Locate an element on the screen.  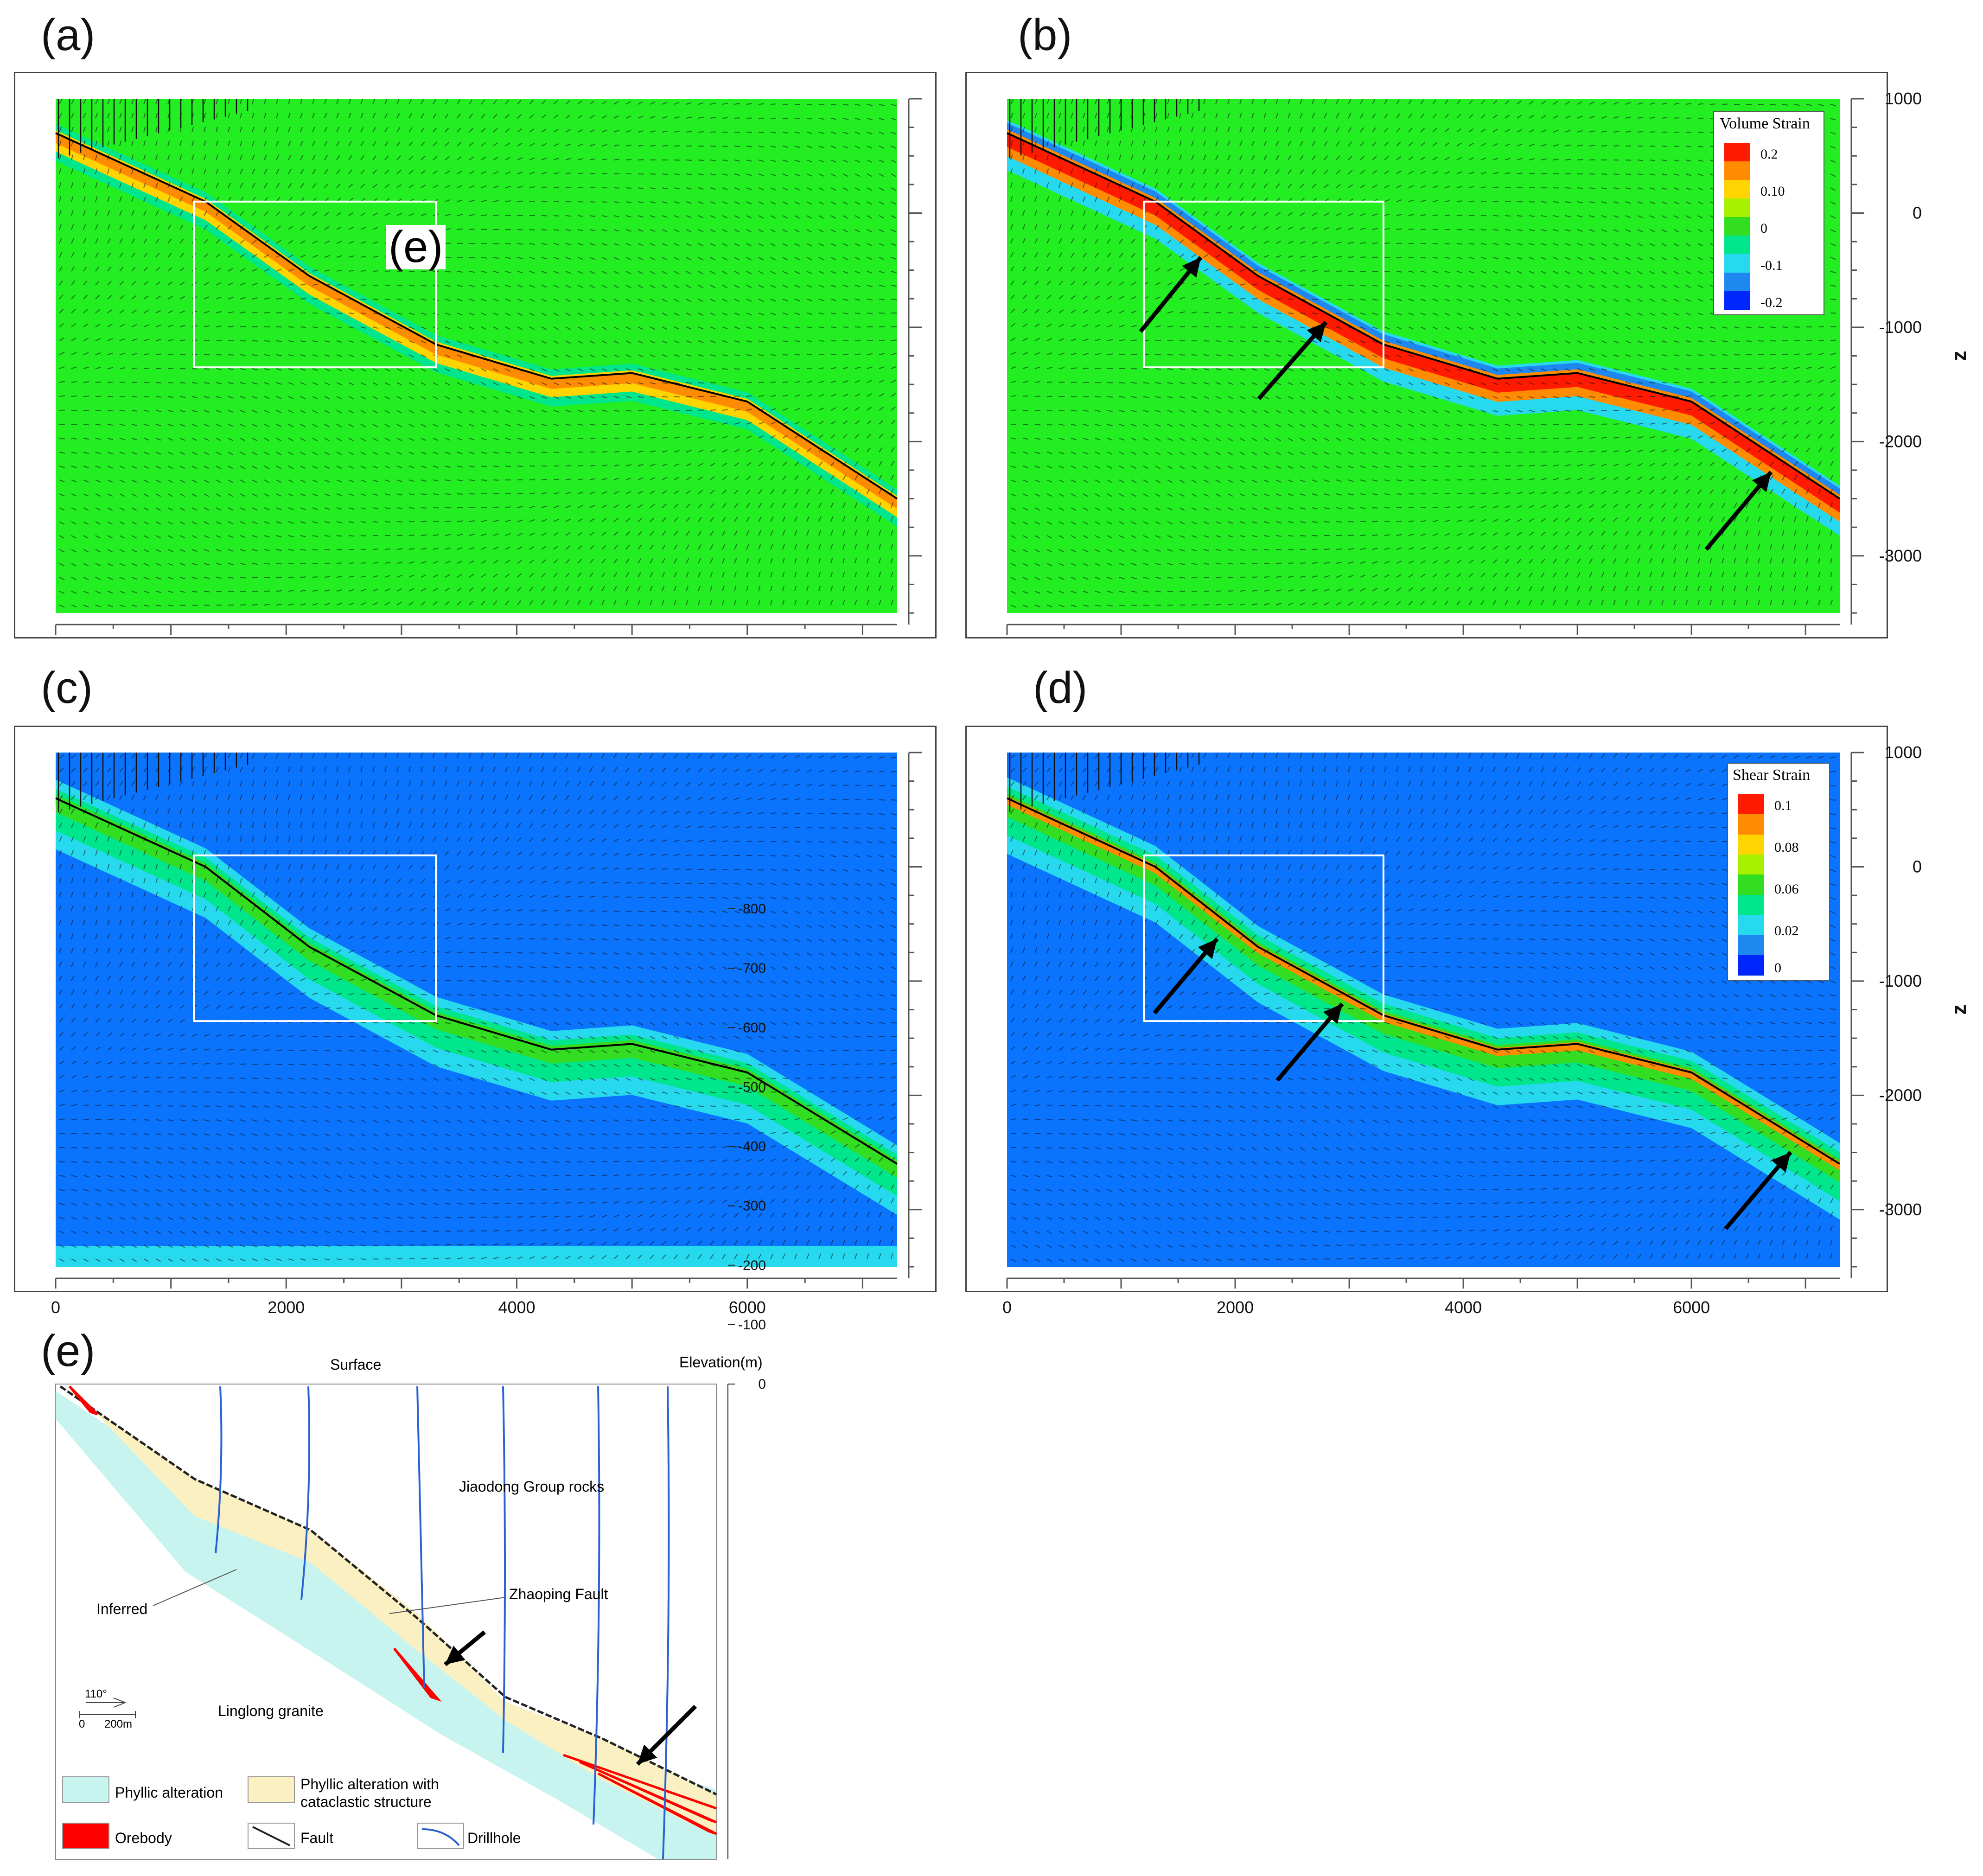
legend-drillhole-line is located at coordinates (440, 1837).